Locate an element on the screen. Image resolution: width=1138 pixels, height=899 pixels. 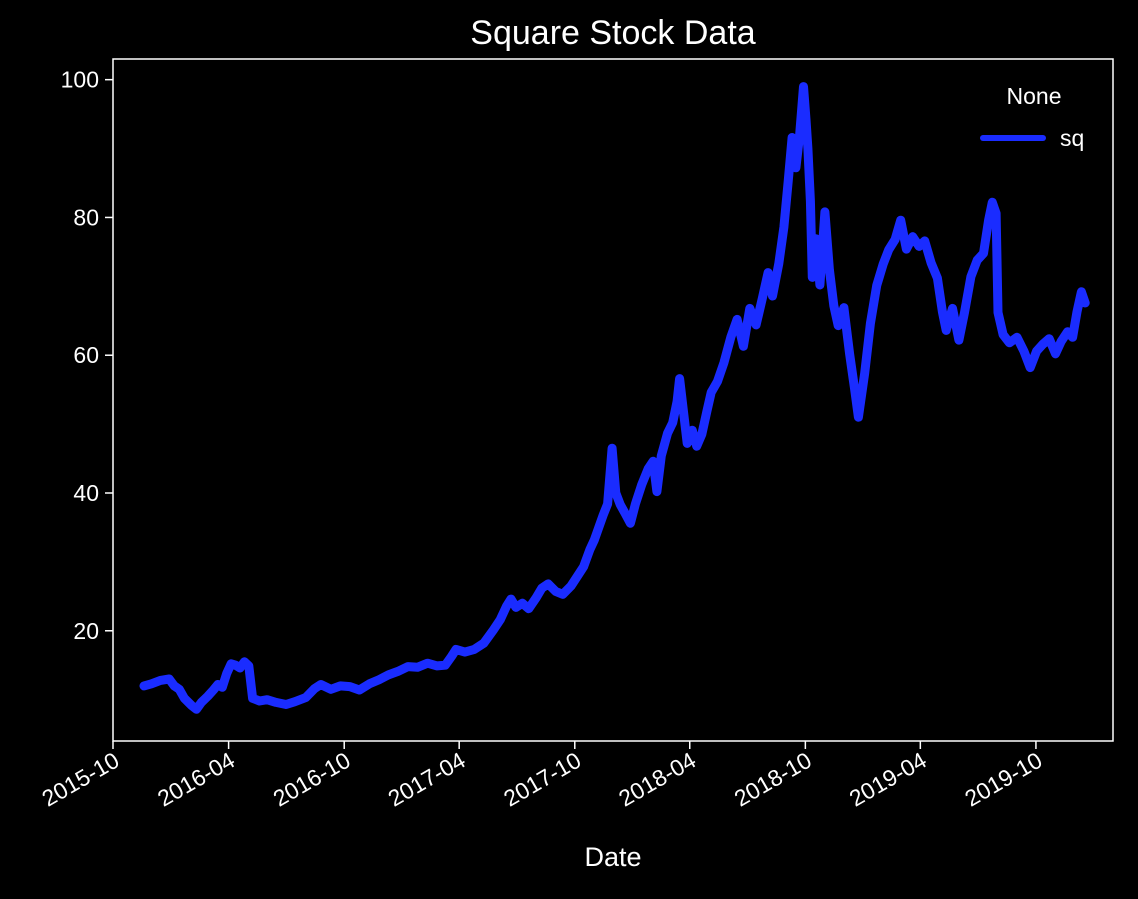
x-tick-label: 2019-04 is located at coordinates (888, 779).